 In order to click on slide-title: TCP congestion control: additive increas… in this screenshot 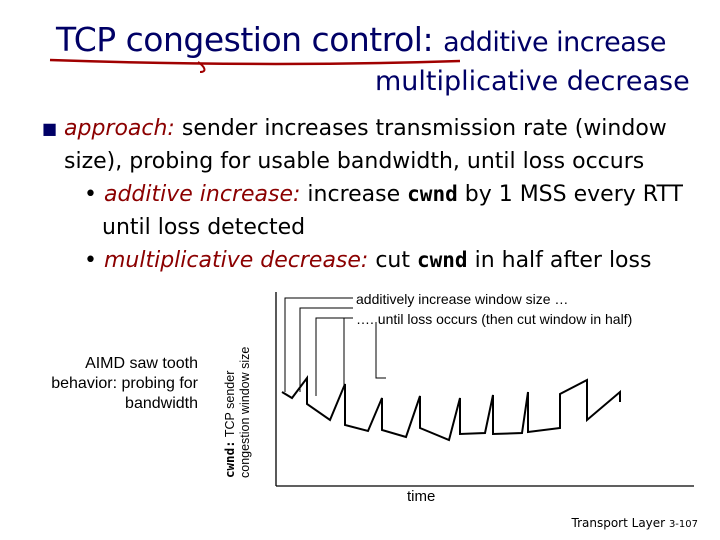, I will do `click(361, 39)`.